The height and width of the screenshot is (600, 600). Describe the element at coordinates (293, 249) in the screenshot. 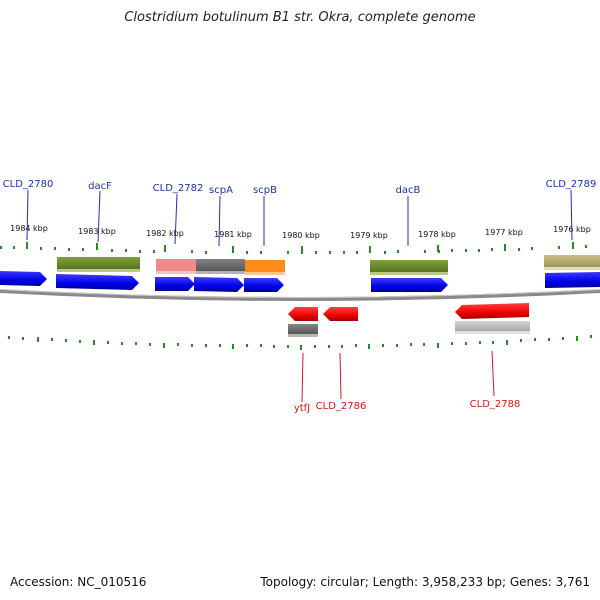

I see `minor-ticks-outer` at that location.